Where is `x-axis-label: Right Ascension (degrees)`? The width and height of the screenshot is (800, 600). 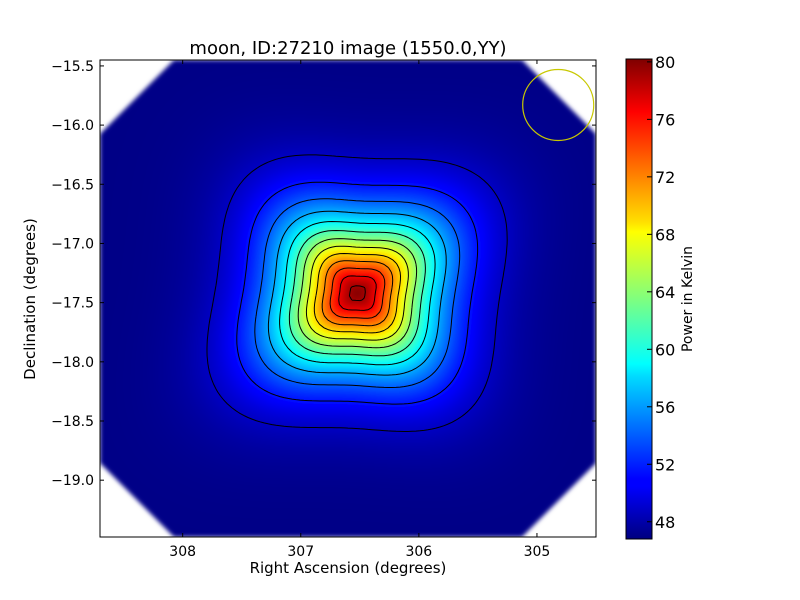 x-axis-label: Right Ascension (degrees) is located at coordinates (348, 568).